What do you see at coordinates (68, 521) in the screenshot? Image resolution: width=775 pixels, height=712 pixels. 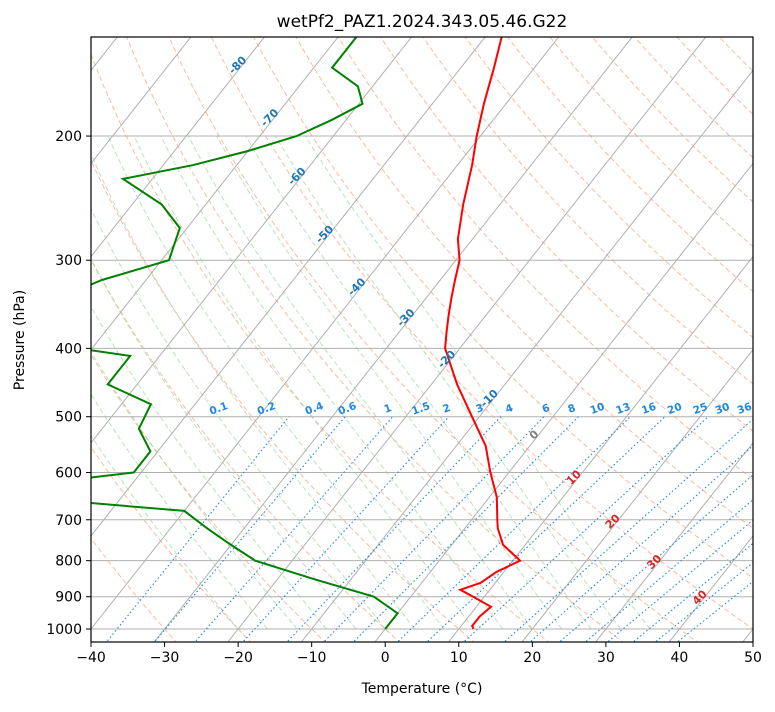 I see `y-tick-label: 700` at bounding box center [68, 521].